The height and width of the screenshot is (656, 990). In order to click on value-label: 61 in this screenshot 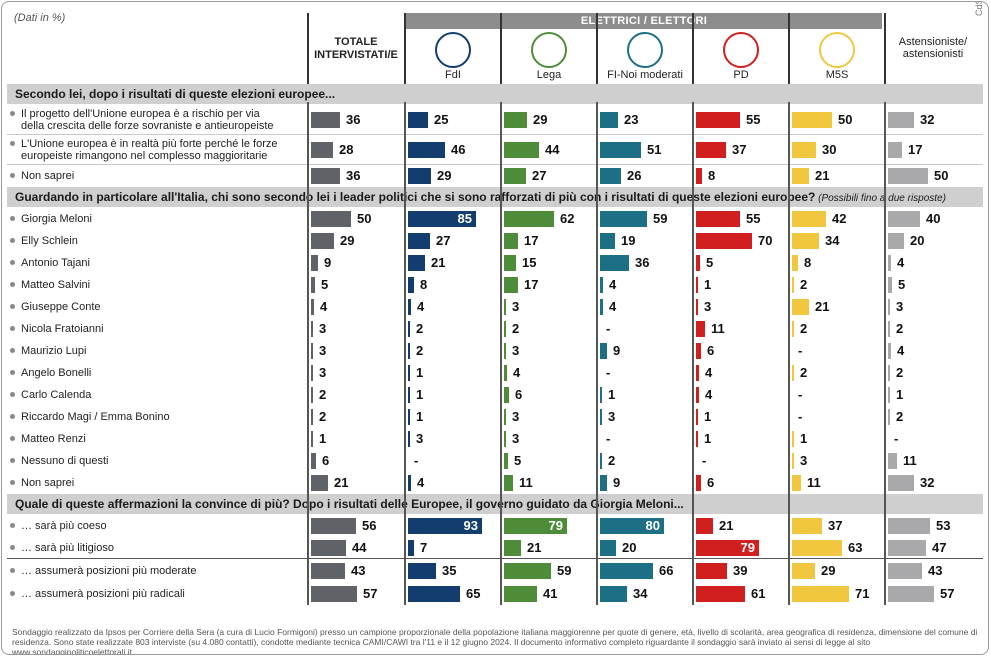, I will do `click(758, 593)`.